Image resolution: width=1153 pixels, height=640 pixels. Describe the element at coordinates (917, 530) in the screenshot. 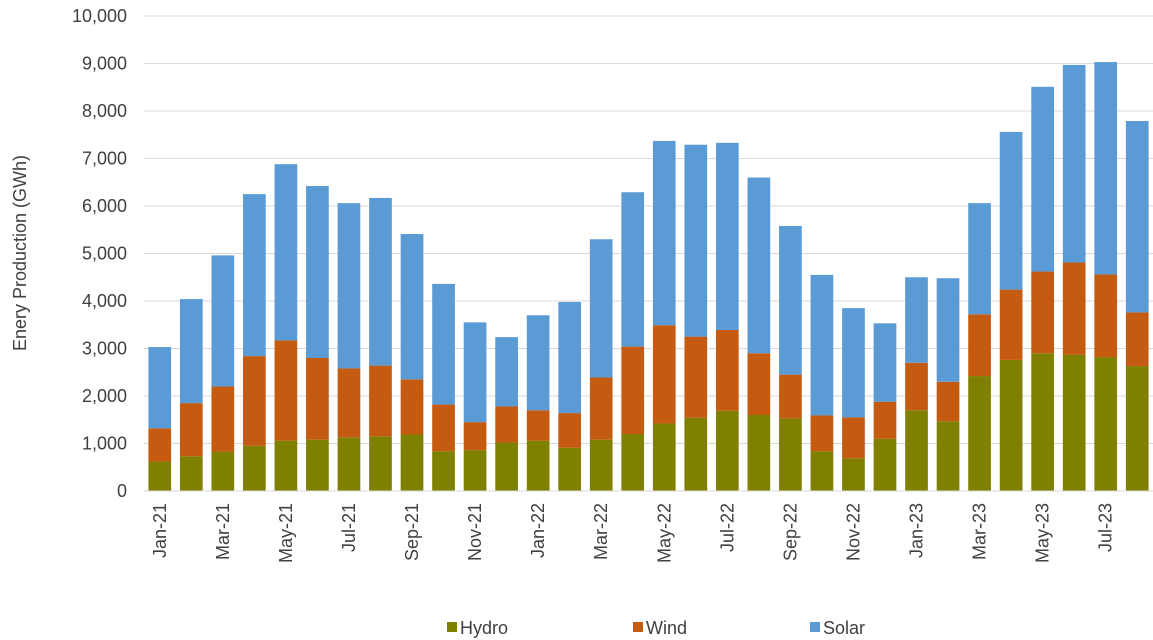

I see `x-tick-label: Jan-23` at that location.